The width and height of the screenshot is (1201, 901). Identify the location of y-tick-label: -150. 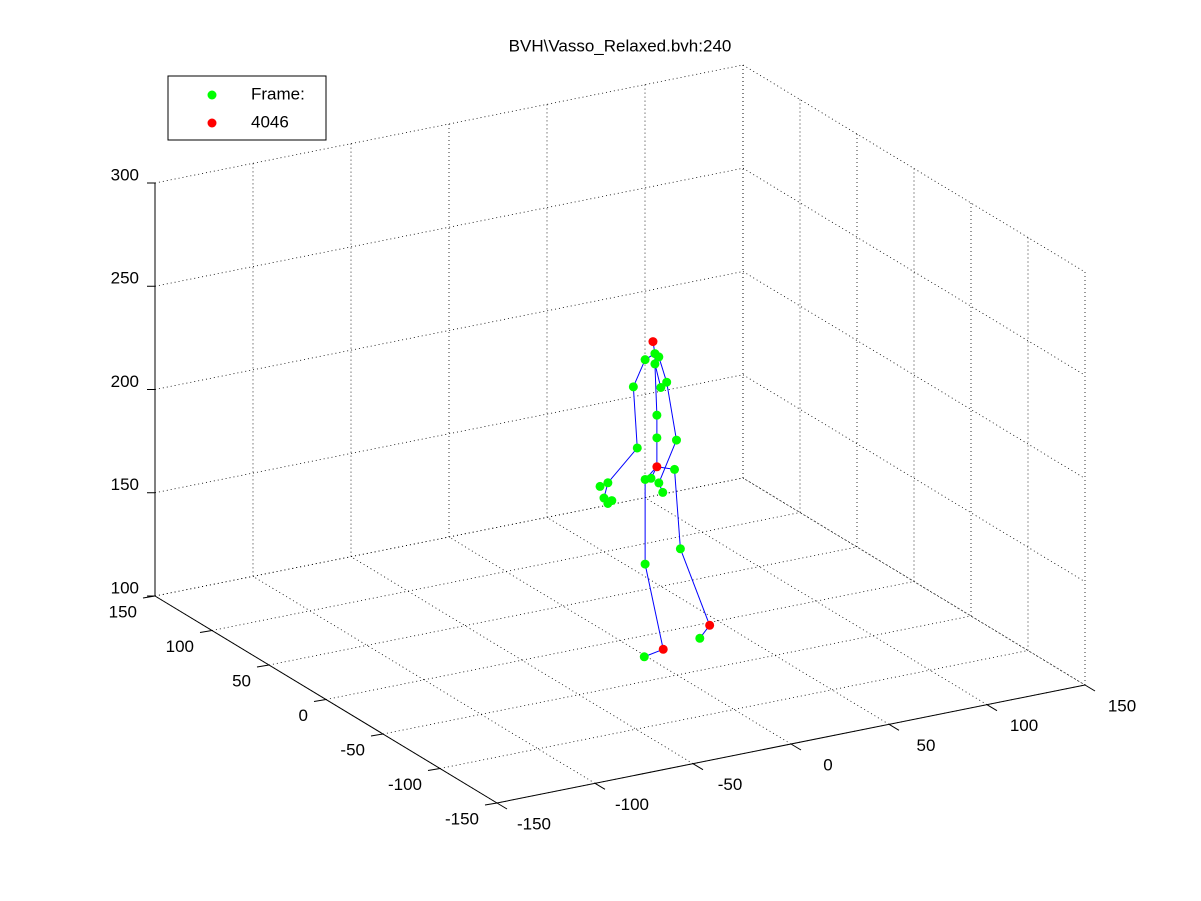
(462, 818).